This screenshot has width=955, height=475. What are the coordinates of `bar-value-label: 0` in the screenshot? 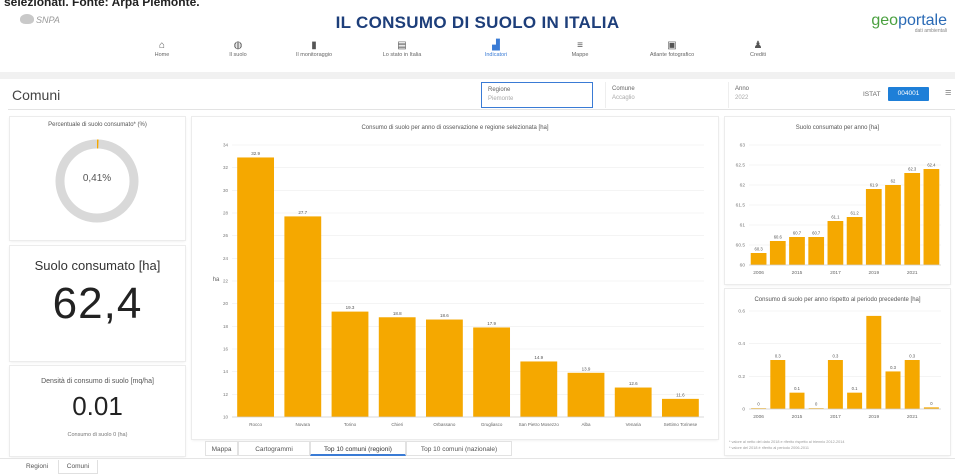 It's located at (758, 404).